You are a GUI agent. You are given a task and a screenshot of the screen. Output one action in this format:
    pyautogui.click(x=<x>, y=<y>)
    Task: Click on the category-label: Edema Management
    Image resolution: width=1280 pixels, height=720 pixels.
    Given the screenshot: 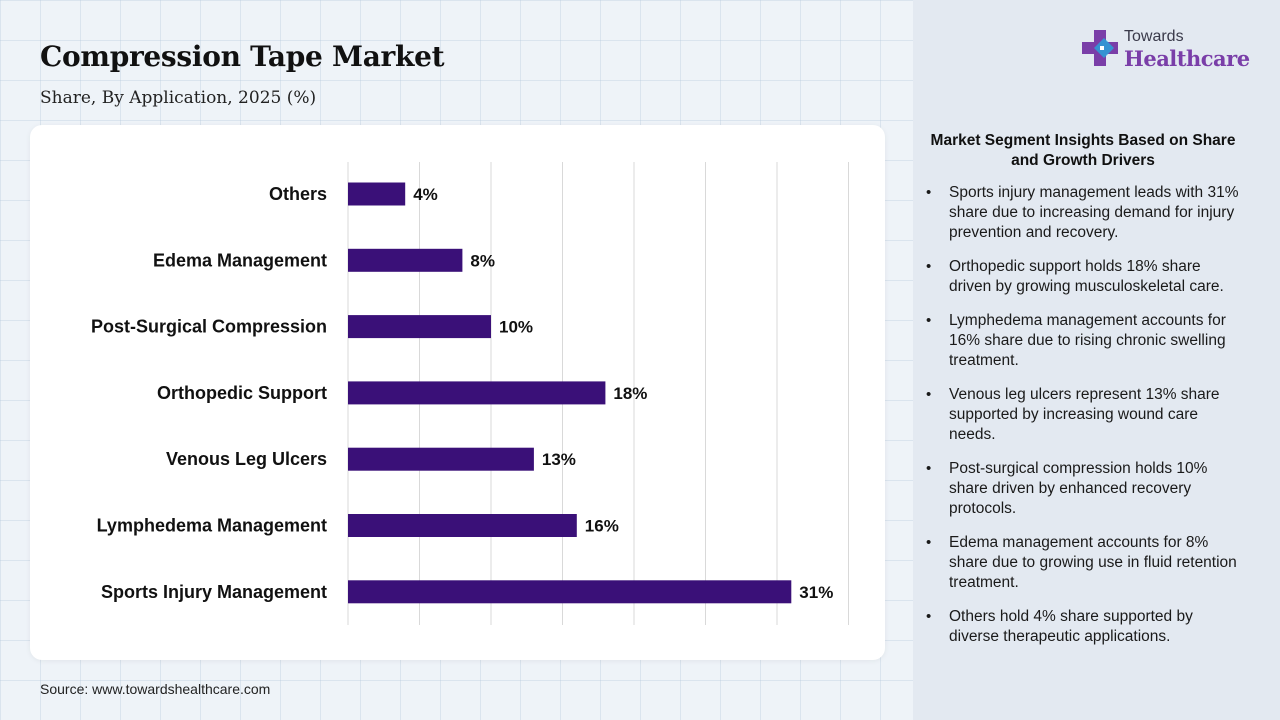 What is the action you would take?
    pyautogui.click(x=240, y=260)
    